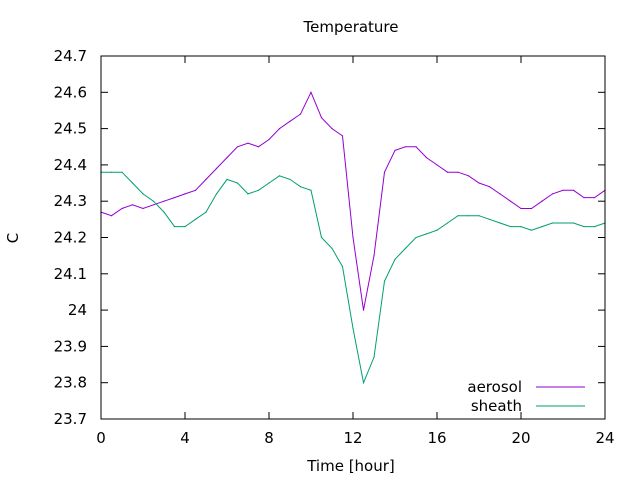 This screenshot has height=480, width=640. What do you see at coordinates (520, 438) in the screenshot?
I see `x-tick-label-5: 20` at bounding box center [520, 438].